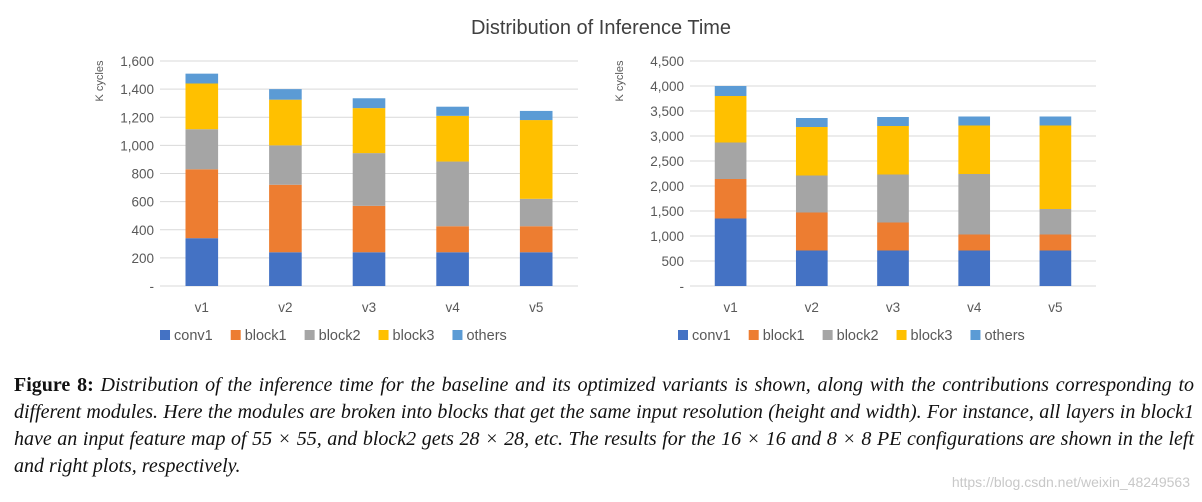 The height and width of the screenshot is (502, 1202). What do you see at coordinates (369, 103) in the screenshot?
I see `chart-1-bar-v3-others` at bounding box center [369, 103].